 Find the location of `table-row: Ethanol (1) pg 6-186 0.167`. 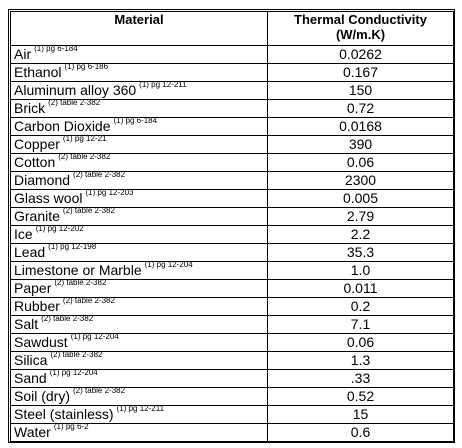

table-row: Ethanol (1) pg 6-186 0.167 is located at coordinates (232, 72).